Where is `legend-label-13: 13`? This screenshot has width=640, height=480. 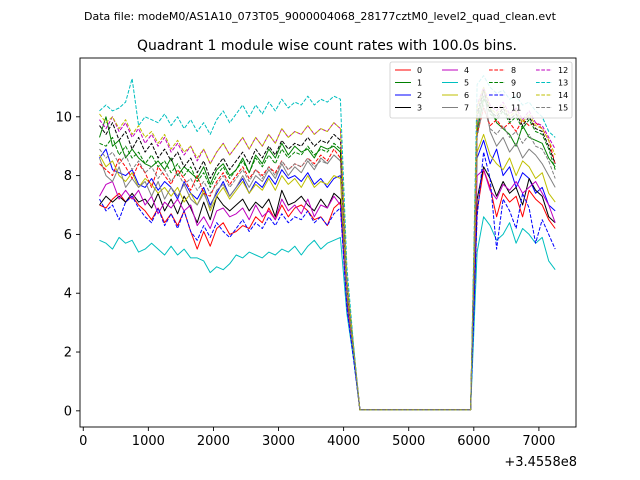
legend-label-13: 13 is located at coordinates (563, 83).